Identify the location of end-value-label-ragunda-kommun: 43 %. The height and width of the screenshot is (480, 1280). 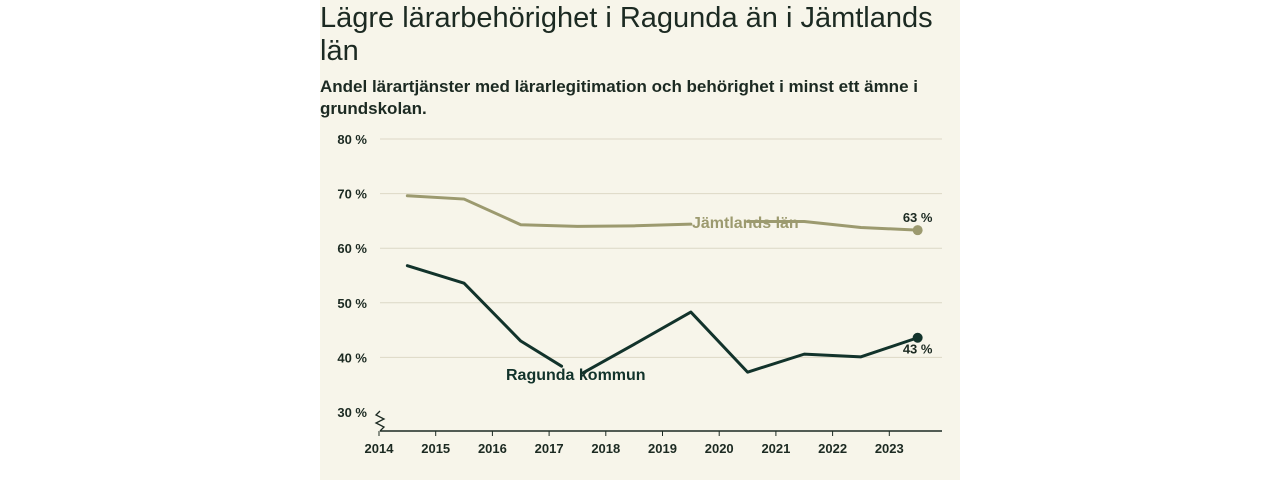
(918, 349).